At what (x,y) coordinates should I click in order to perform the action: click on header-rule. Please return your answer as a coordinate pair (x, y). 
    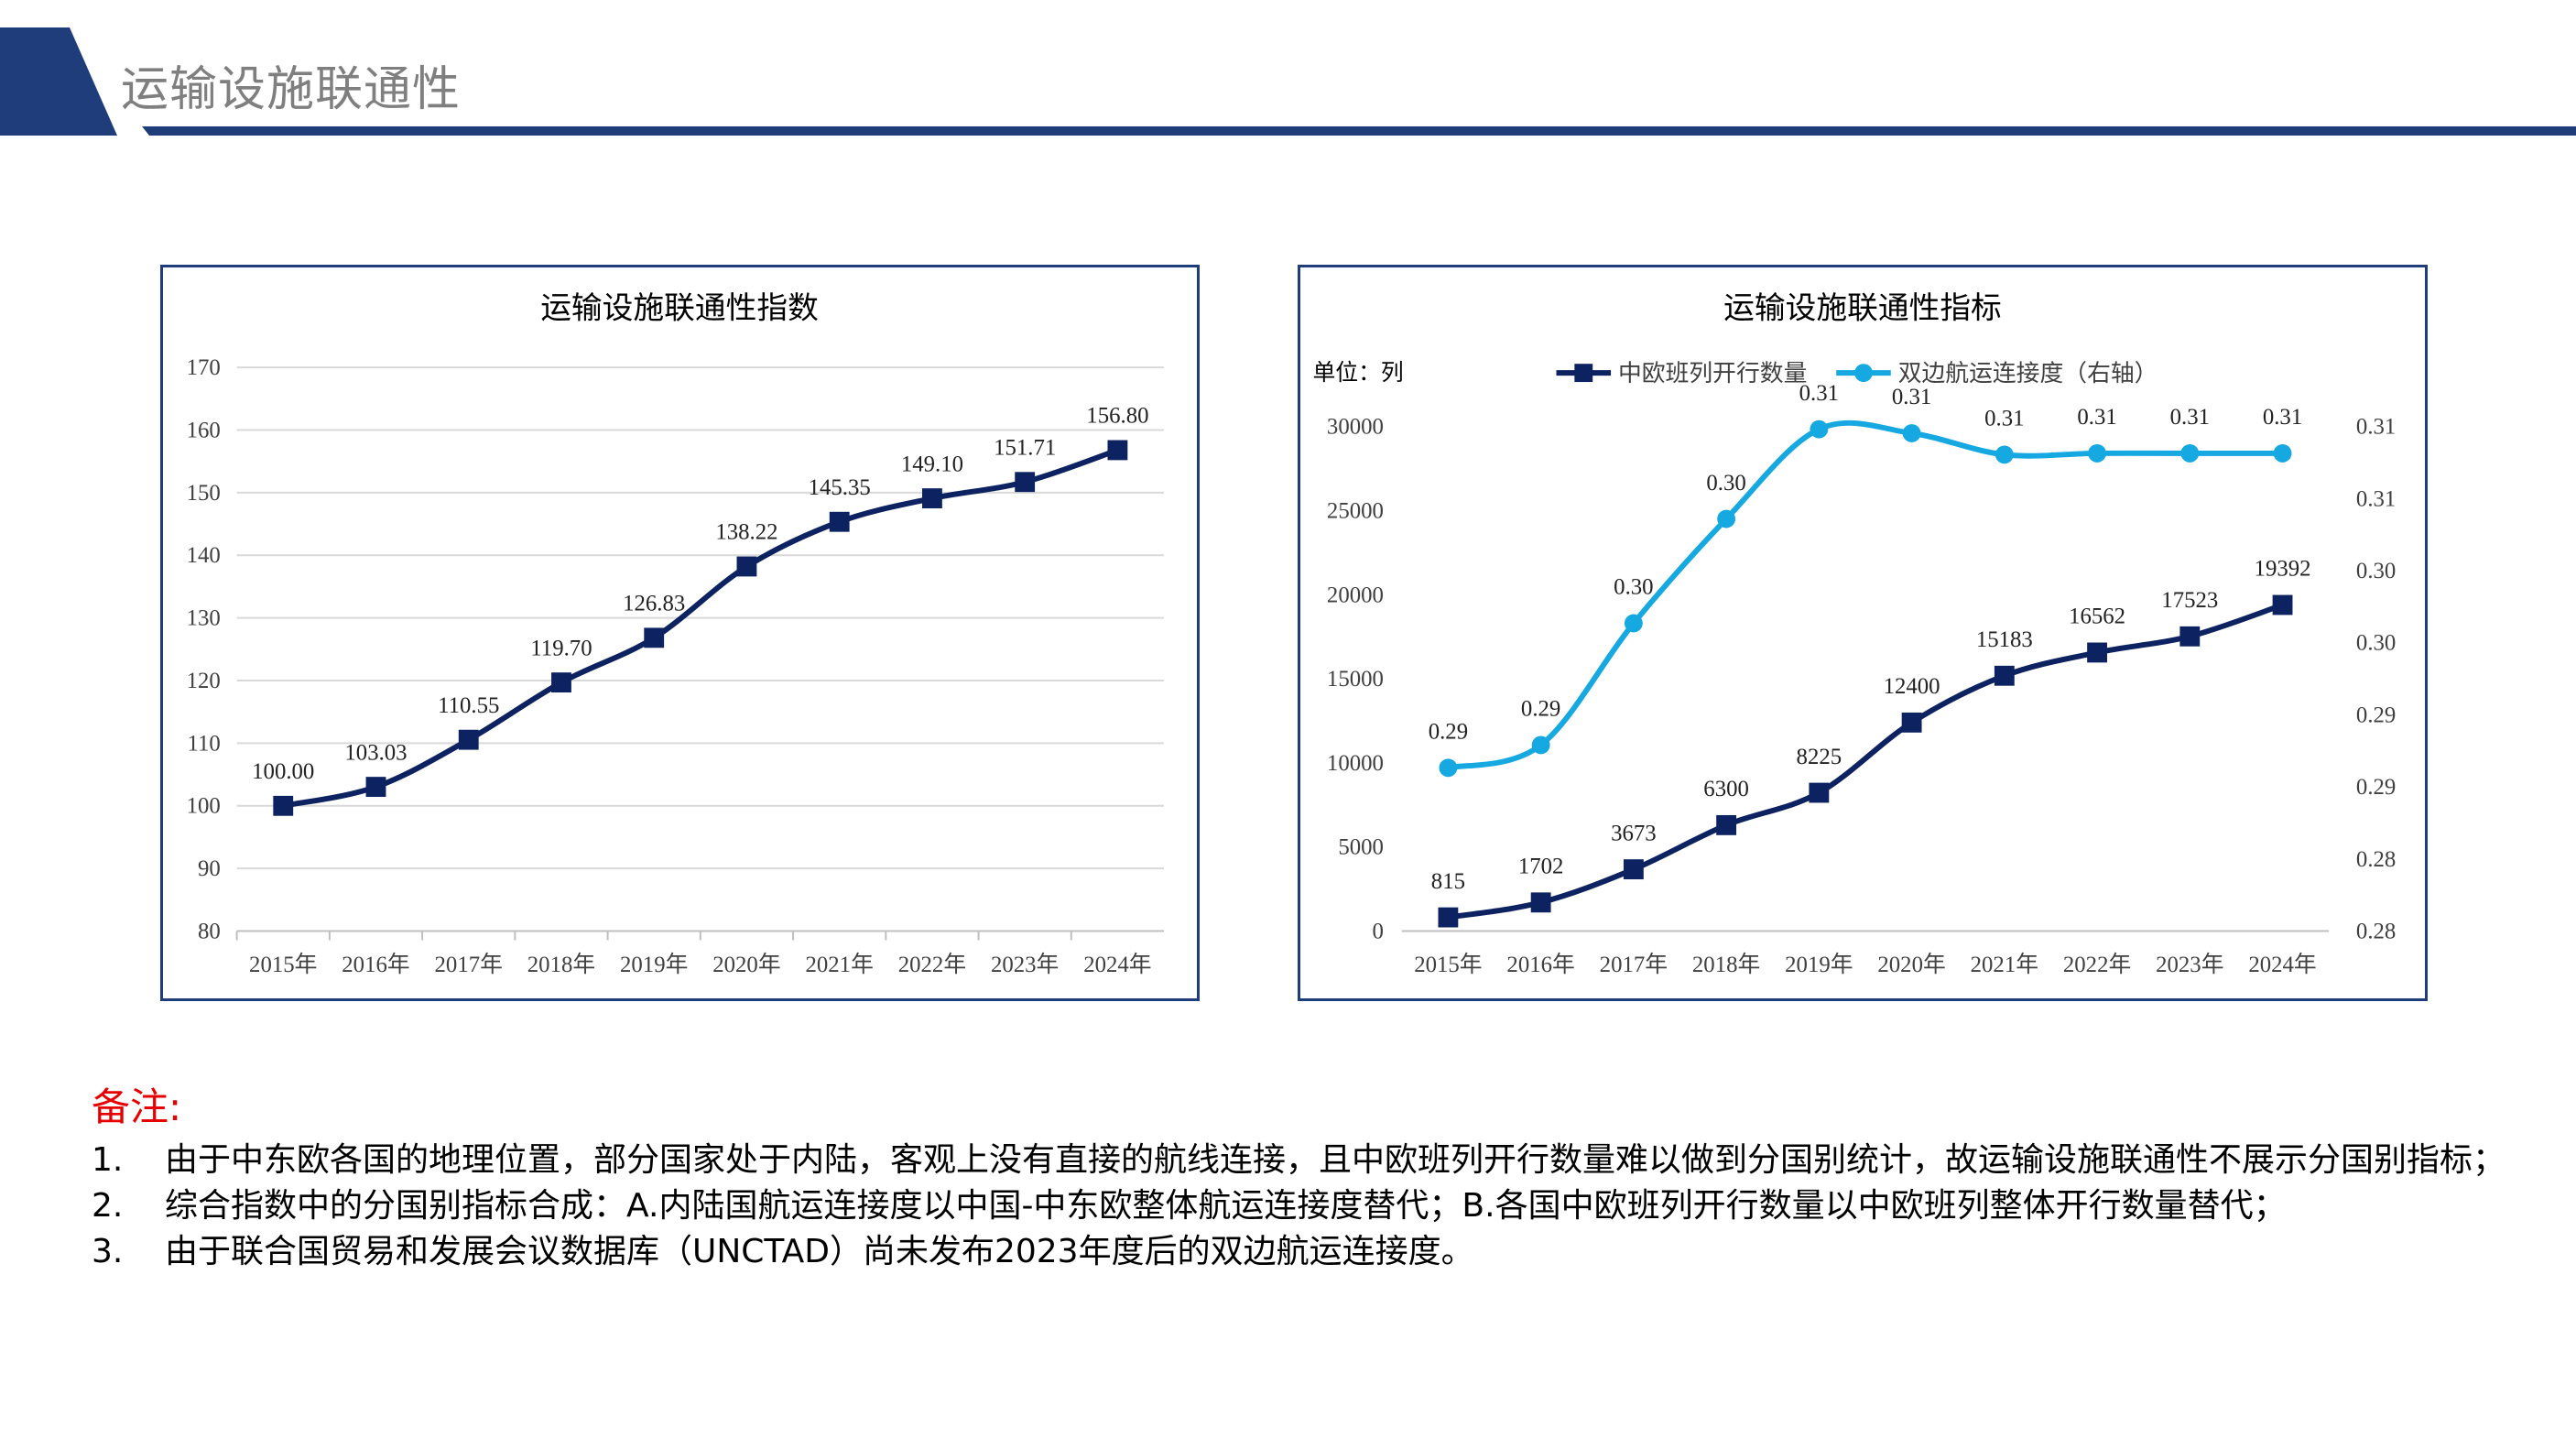
    Looking at the image, I should click on (1359, 131).